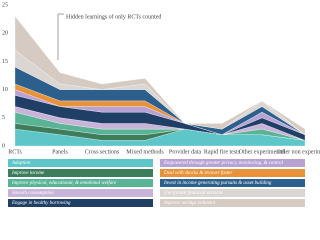 Image resolution: width=320 pixels, height=240 pixels. What do you see at coordinates (193, 193) in the screenshot?
I see `legend-label: Use formal financial services` at bounding box center [193, 193].